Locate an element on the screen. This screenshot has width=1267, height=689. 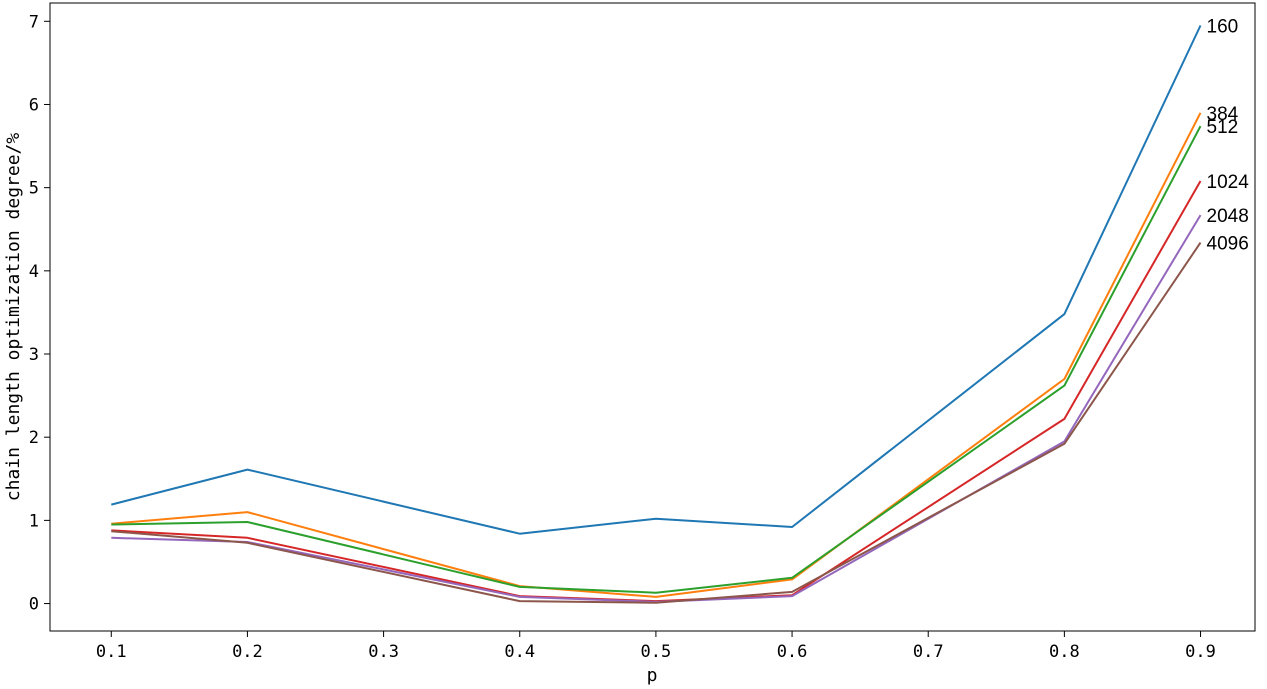
y-tick-label: 5 is located at coordinates (34, 189).